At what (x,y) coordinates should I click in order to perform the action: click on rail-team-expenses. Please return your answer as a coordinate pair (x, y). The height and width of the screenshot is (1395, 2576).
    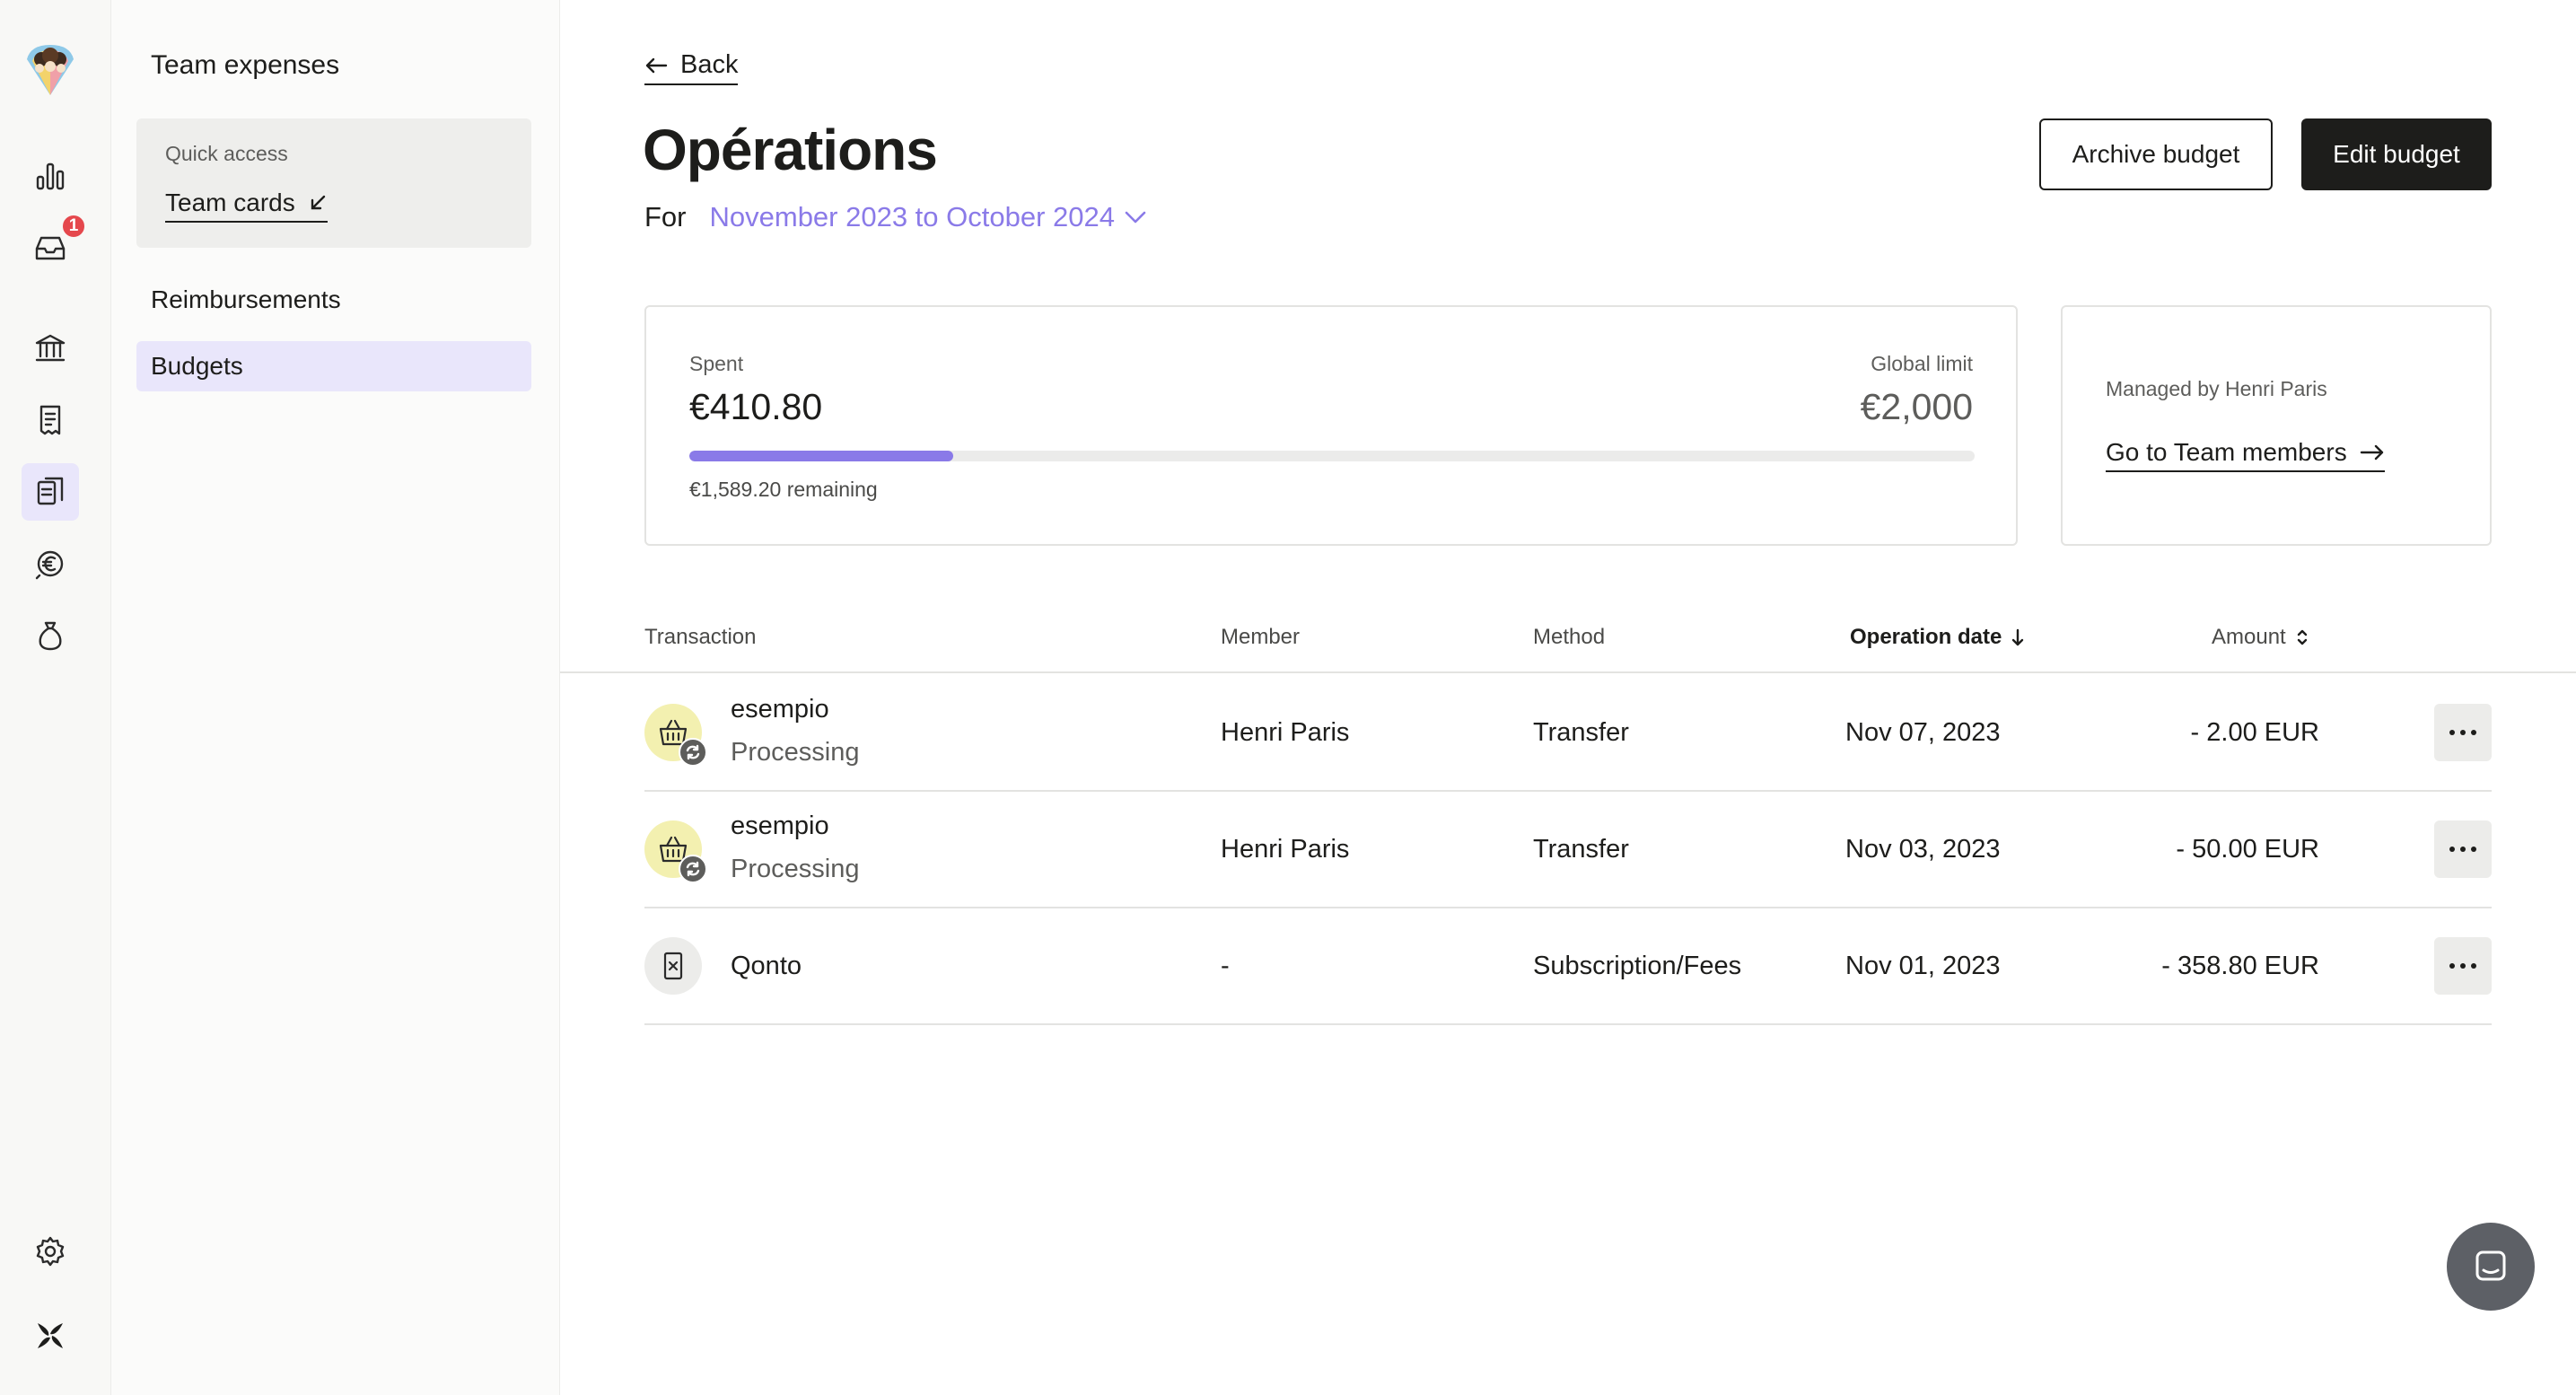
    Looking at the image, I should click on (50, 492).